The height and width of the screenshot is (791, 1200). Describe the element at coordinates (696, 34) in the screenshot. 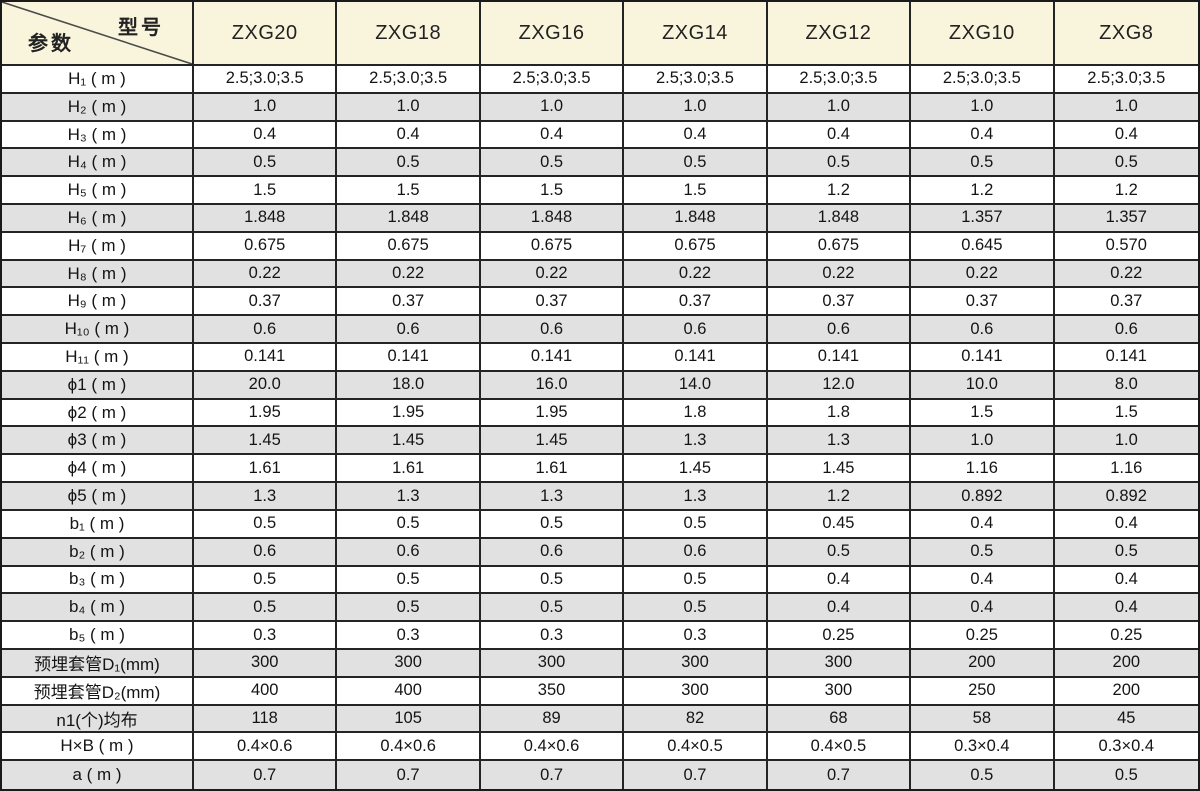

I see `column-header: ZXG14` at that location.